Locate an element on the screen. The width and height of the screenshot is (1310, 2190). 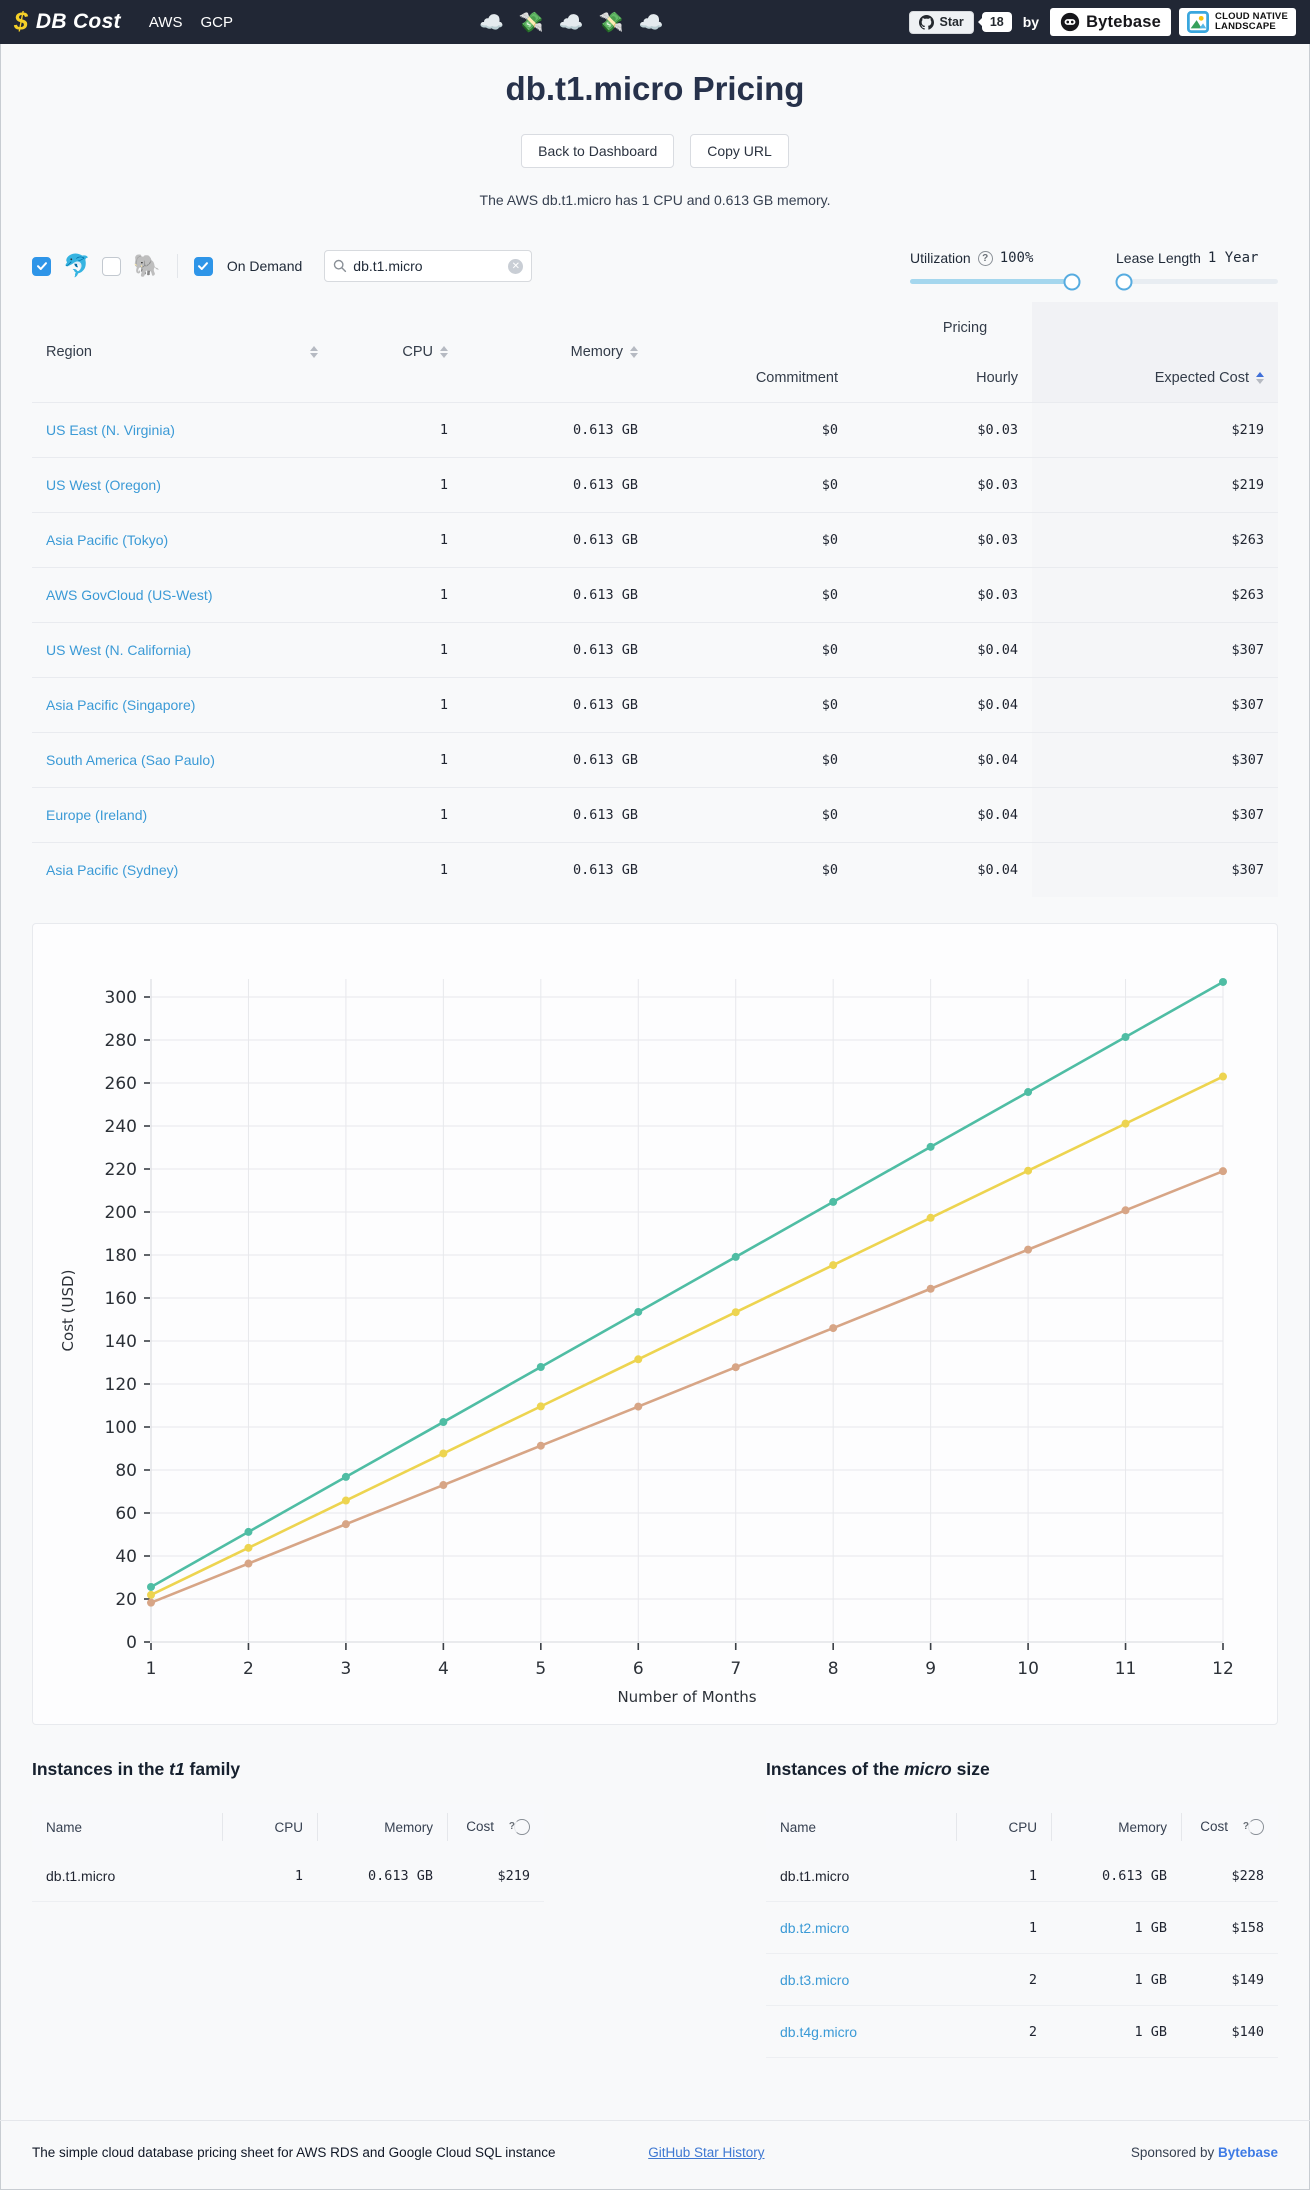
column-header-region: Region is located at coordinates (182, 352).